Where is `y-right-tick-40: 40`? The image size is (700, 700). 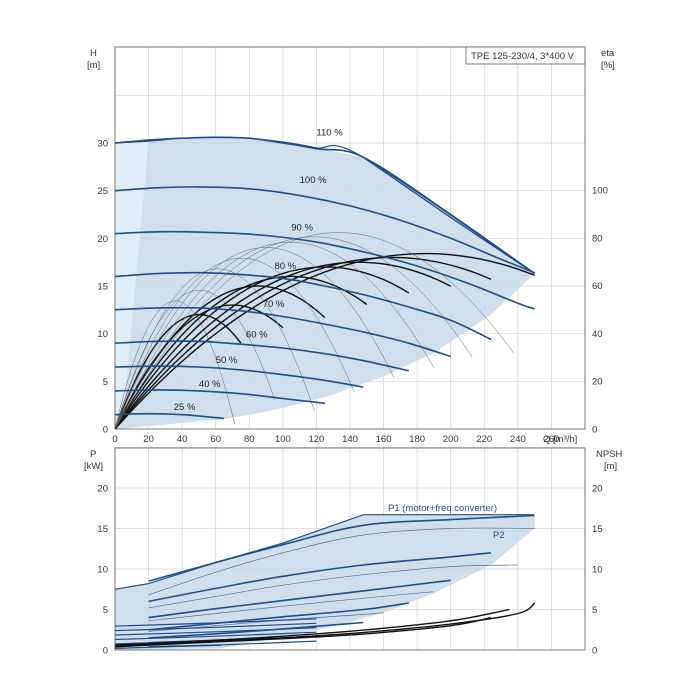 y-right-tick-40: 40 is located at coordinates (597, 334).